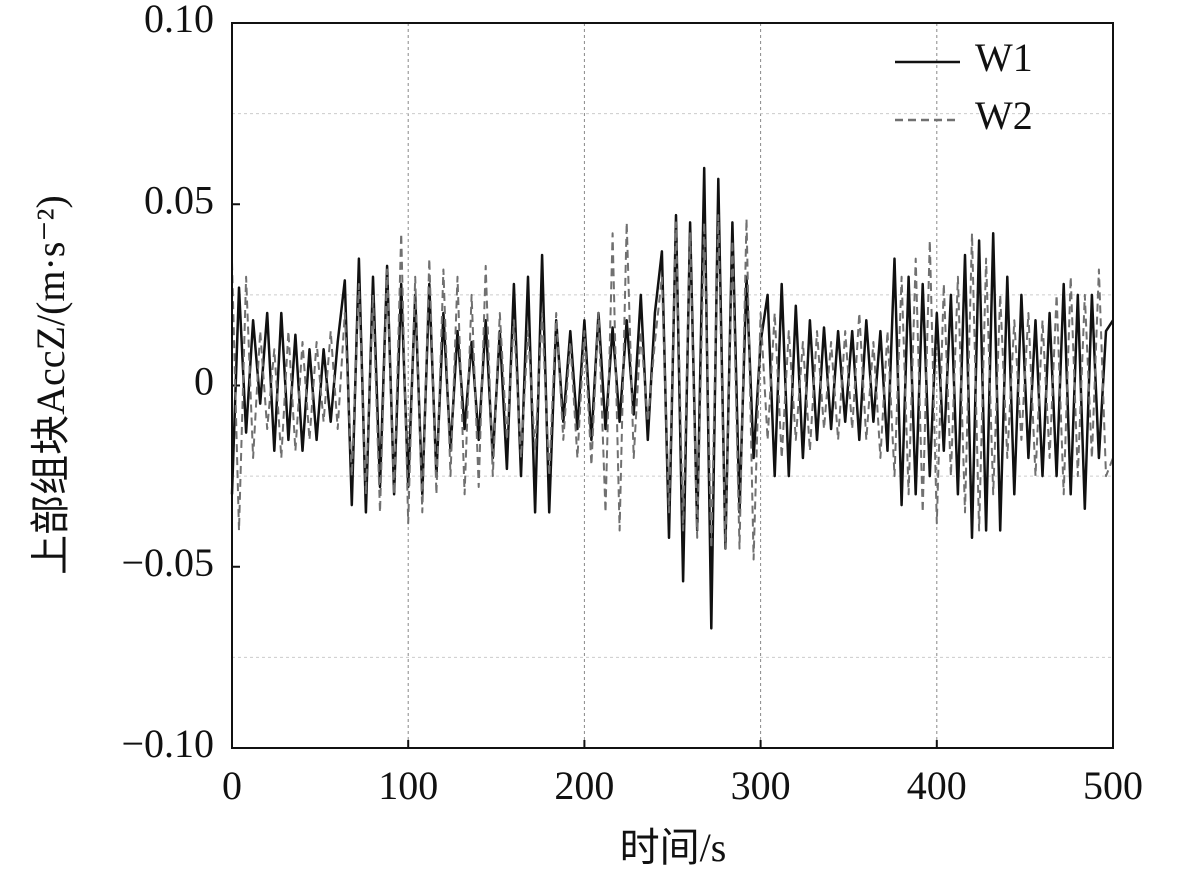 The width and height of the screenshot is (1181, 882). I want to click on x-tick-label: 400, so click(937, 785).